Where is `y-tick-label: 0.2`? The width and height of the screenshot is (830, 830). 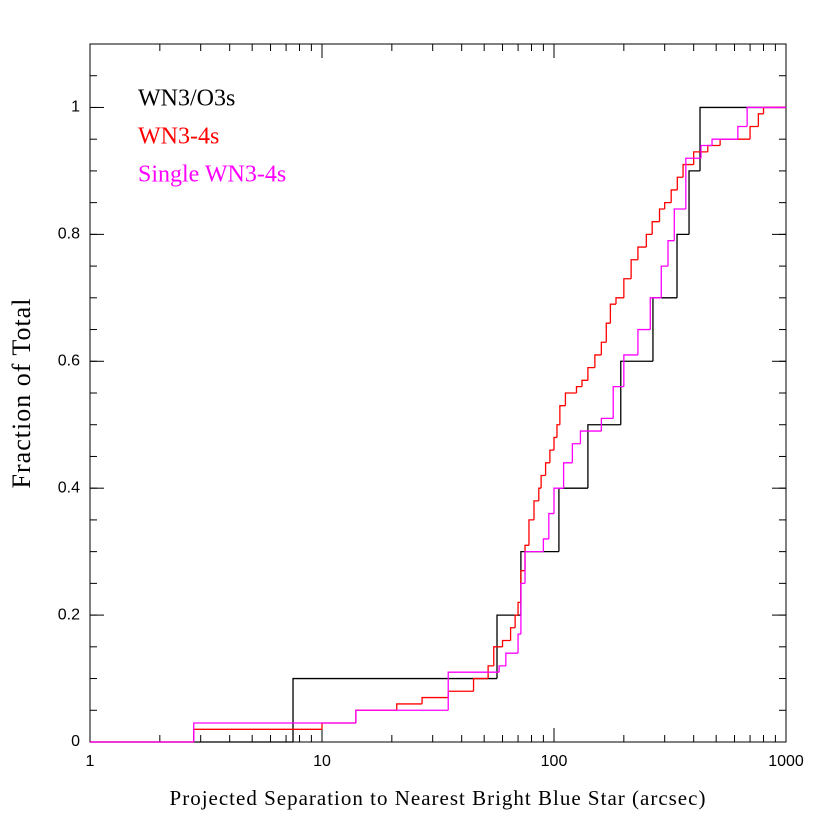
y-tick-label: 0.2 is located at coordinates (69, 614).